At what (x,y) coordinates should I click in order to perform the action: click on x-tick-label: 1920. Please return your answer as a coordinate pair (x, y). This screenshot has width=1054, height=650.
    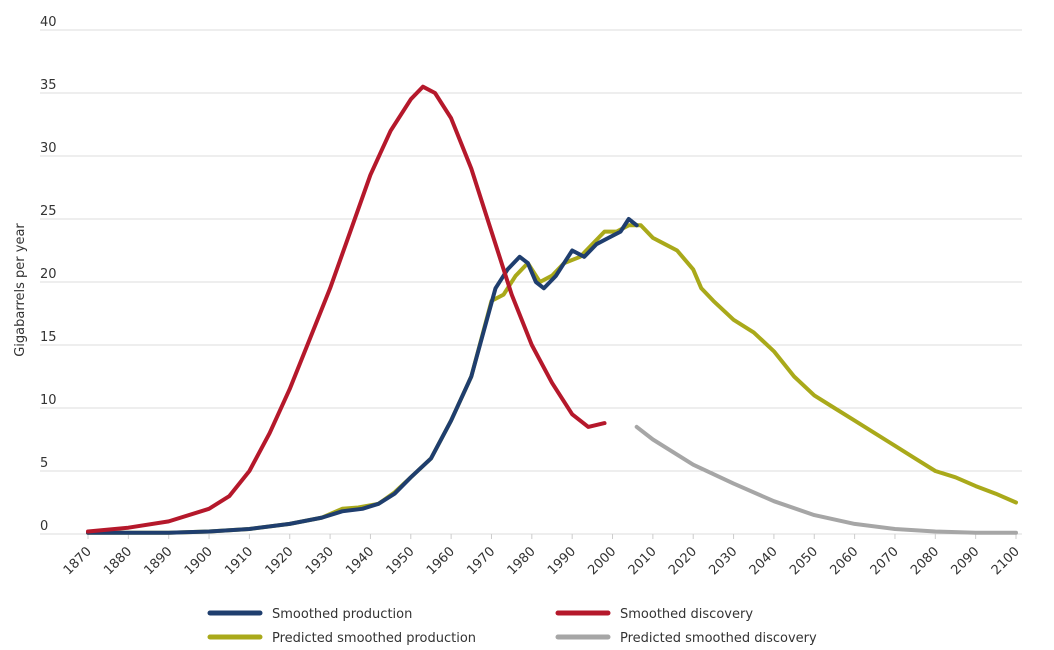
    Looking at the image, I should click on (280, 561).